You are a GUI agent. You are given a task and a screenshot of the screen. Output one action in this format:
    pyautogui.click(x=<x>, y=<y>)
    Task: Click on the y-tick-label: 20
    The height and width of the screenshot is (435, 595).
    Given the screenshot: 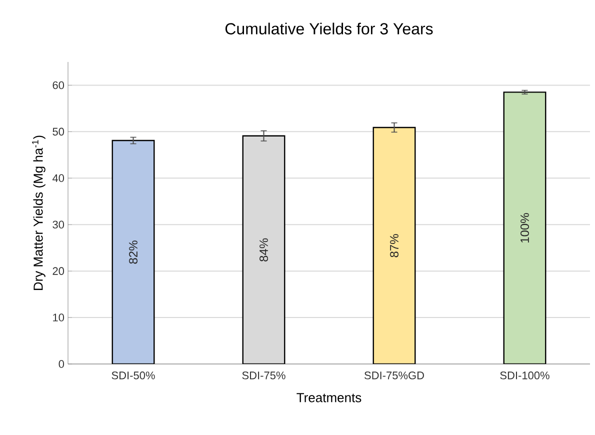 What is the action you would take?
    pyautogui.click(x=58, y=271)
    